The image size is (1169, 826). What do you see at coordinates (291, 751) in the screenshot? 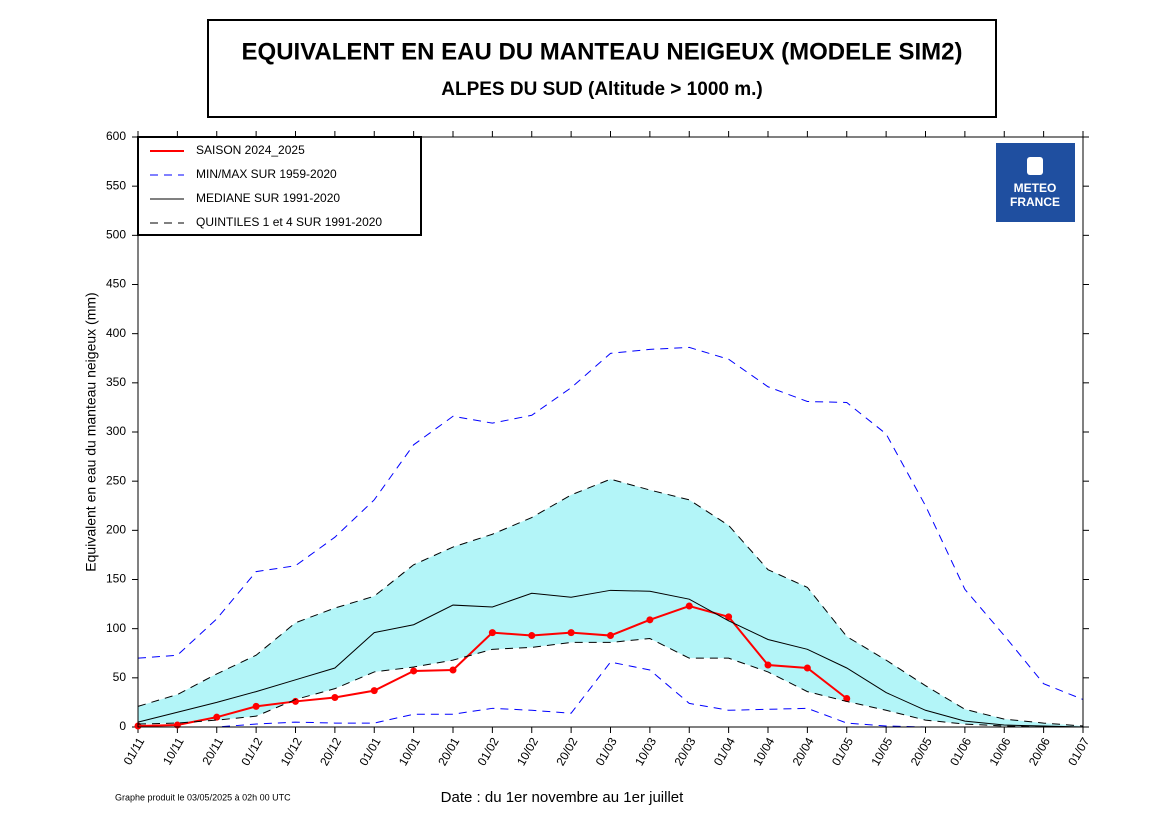
I see `x-tick-label: 10/12` at bounding box center [291, 751].